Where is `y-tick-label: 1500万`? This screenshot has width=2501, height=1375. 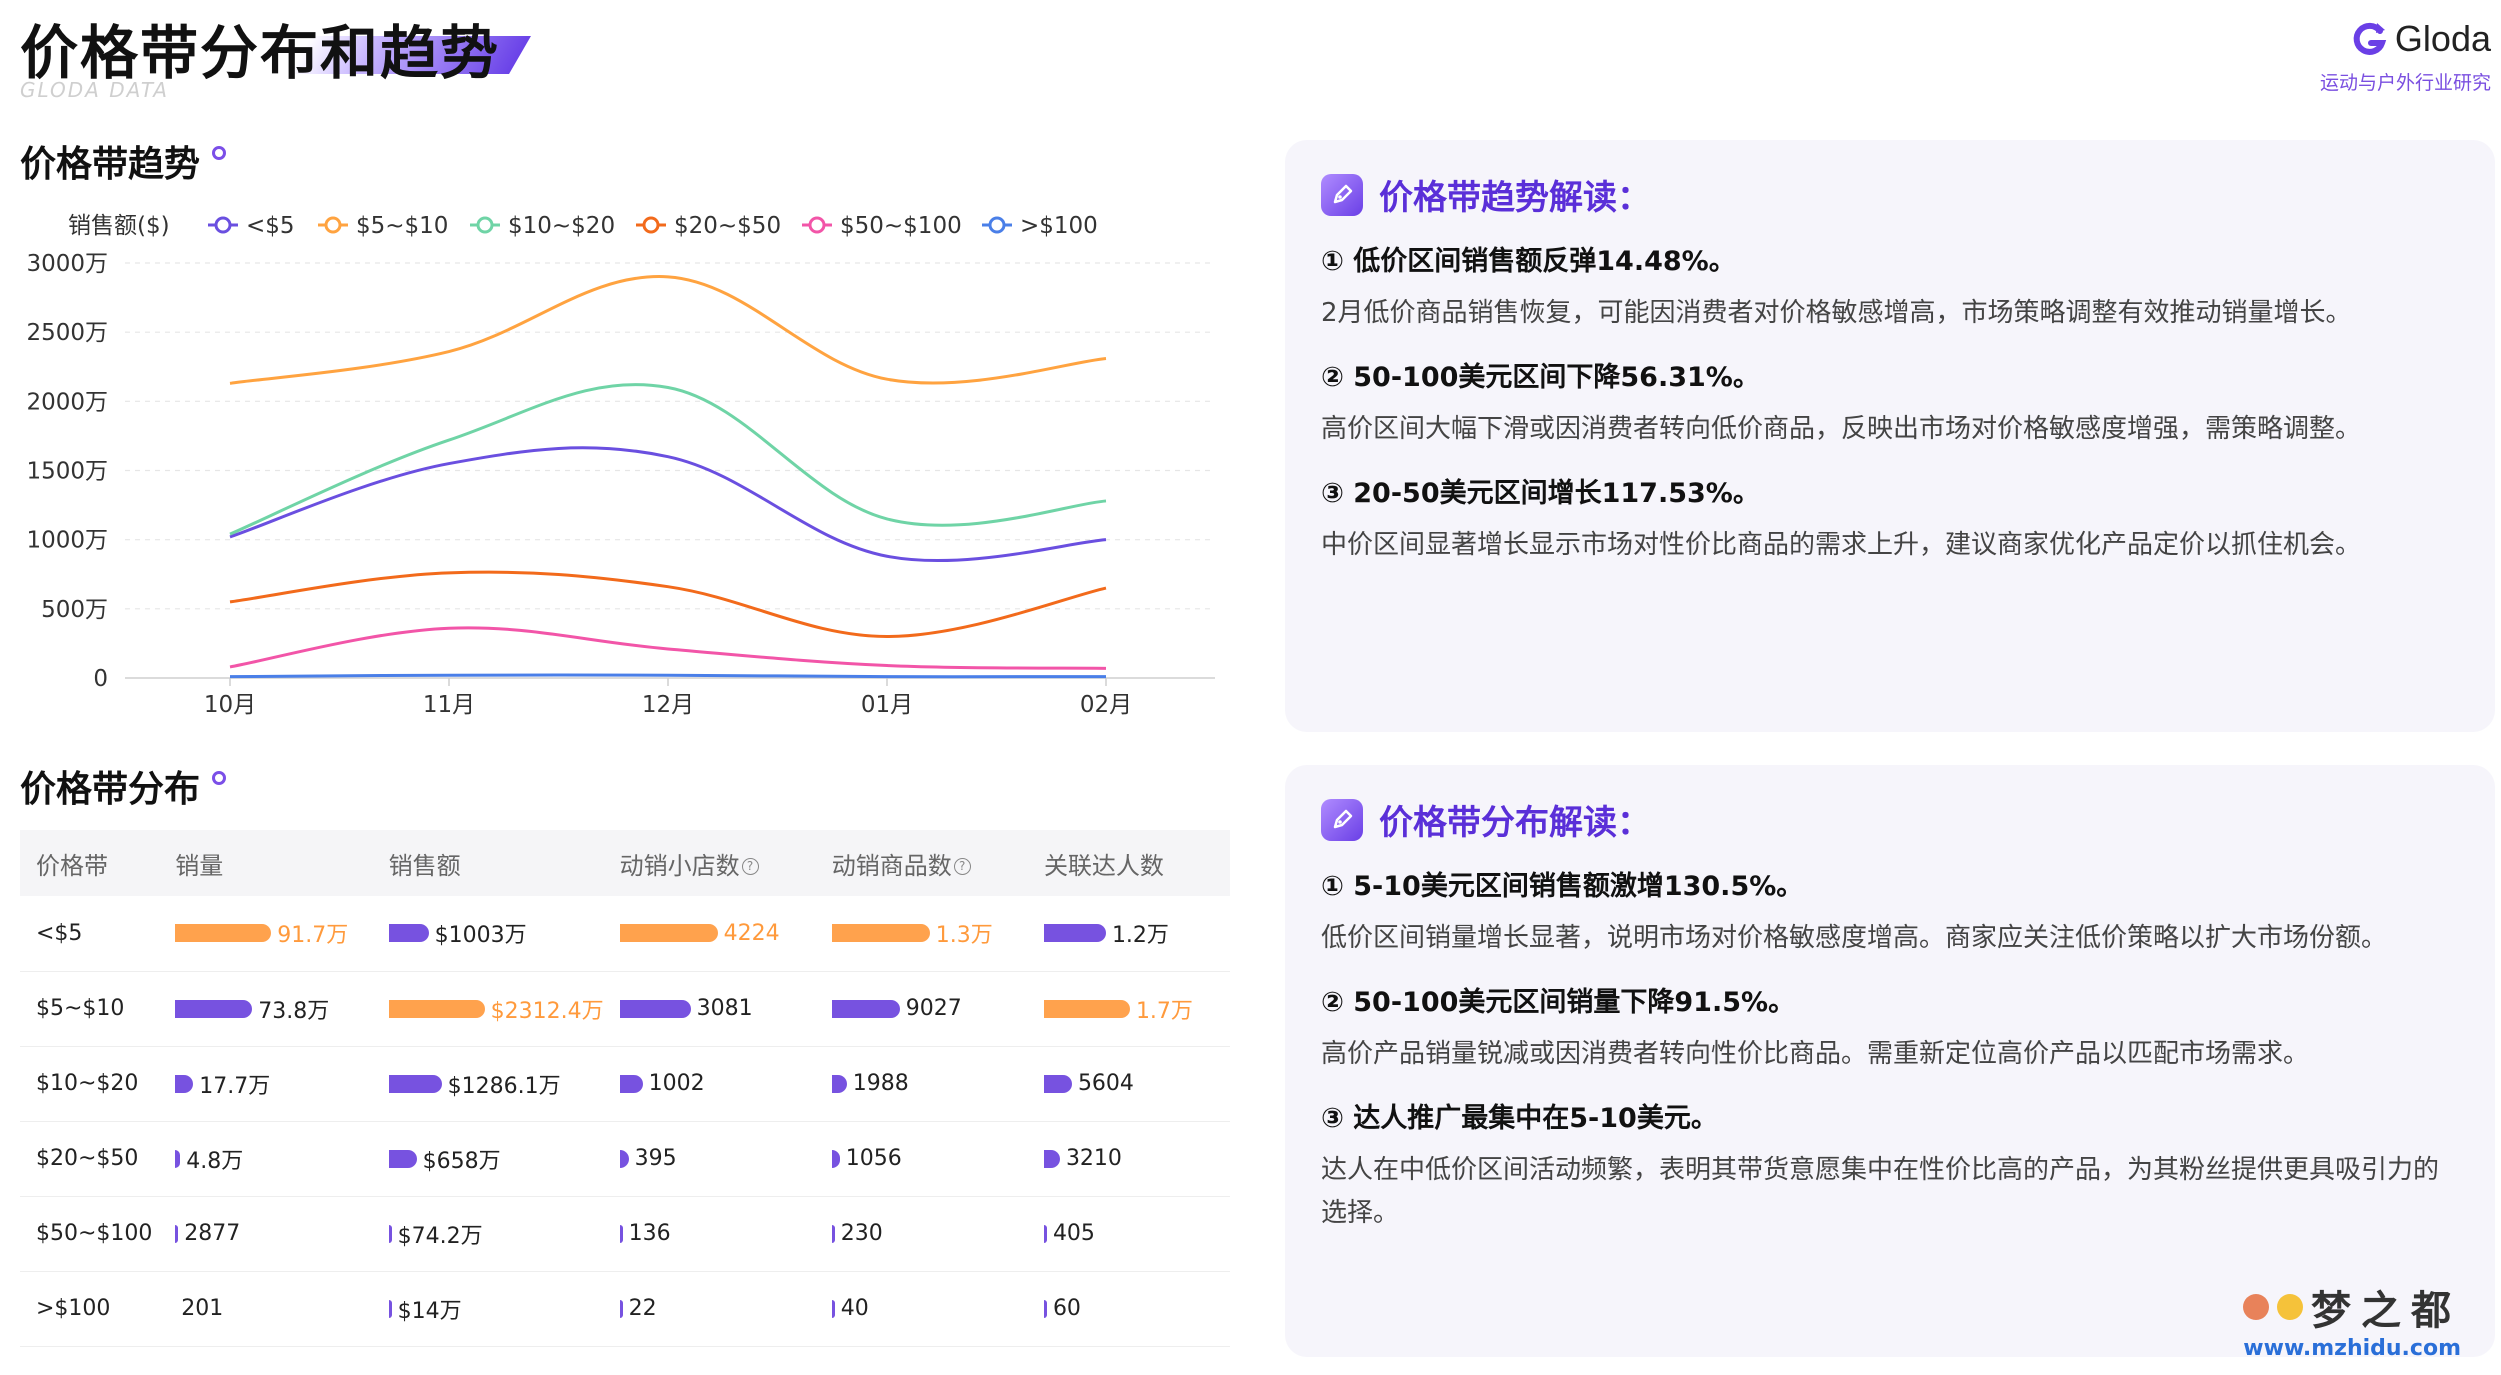 y-tick-label: 1500万 is located at coordinates (67, 472).